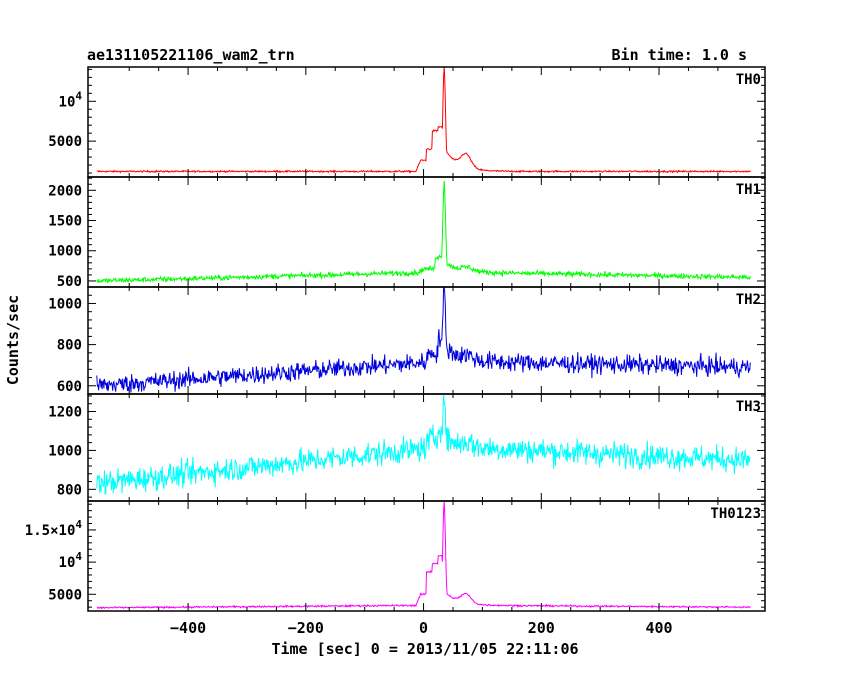  Describe the element at coordinates (735, 514) in the screenshot. I see `panel-label-th0123: TH0123` at that location.